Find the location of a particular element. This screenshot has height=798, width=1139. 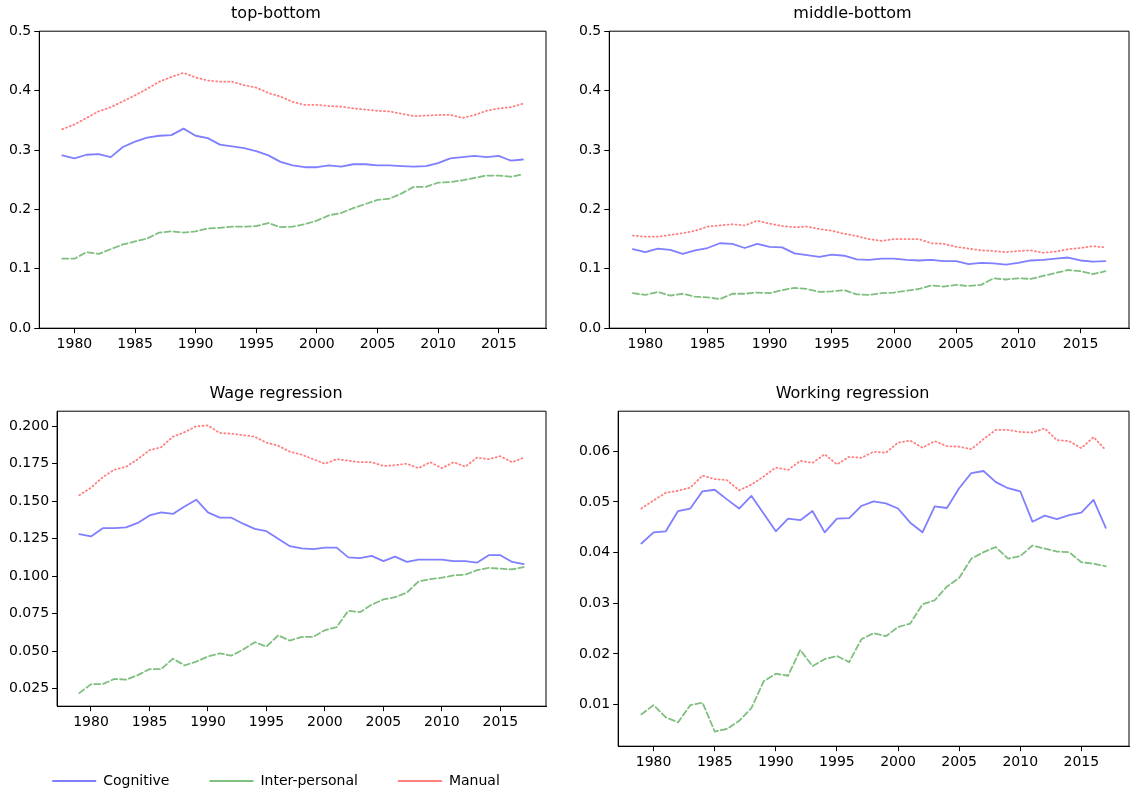

y-tick-label: 0.01 is located at coordinates (595, 703).